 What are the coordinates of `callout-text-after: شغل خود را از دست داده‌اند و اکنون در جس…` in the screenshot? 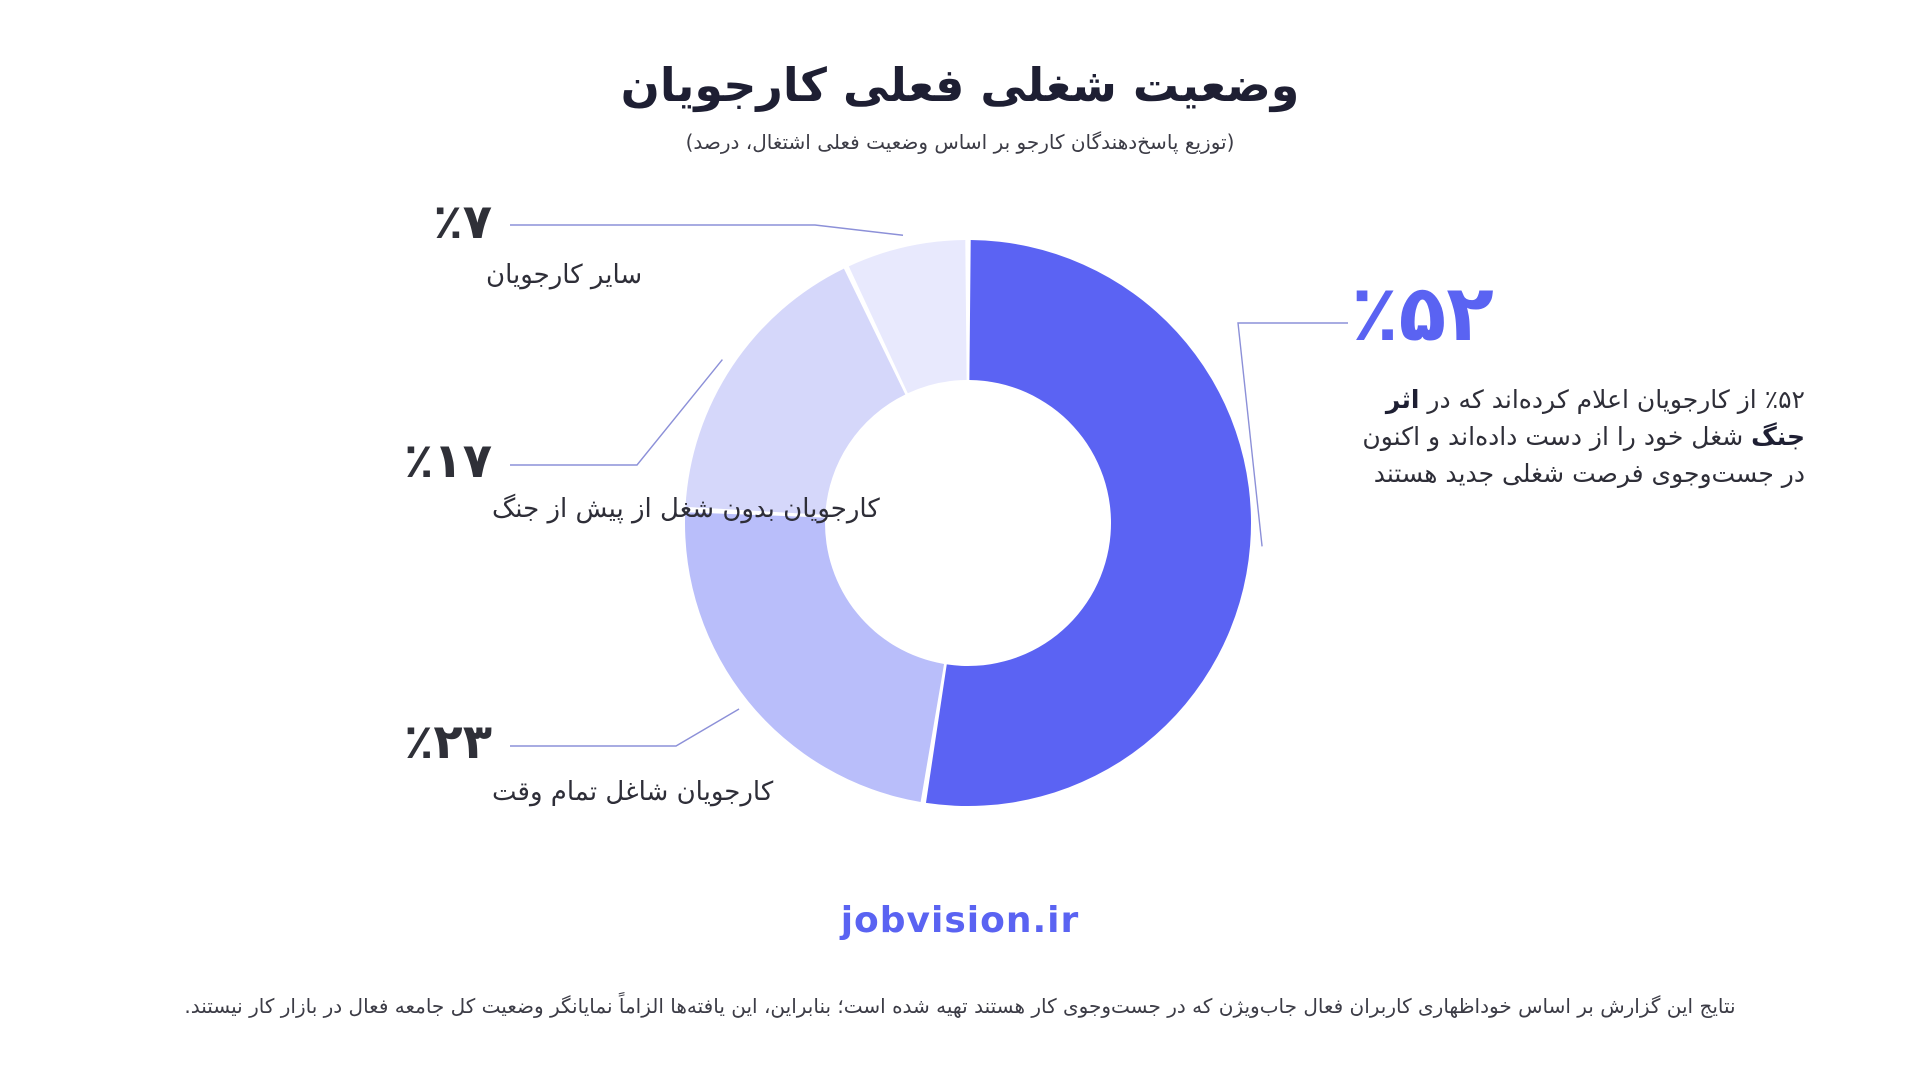 It's located at (1583, 455).